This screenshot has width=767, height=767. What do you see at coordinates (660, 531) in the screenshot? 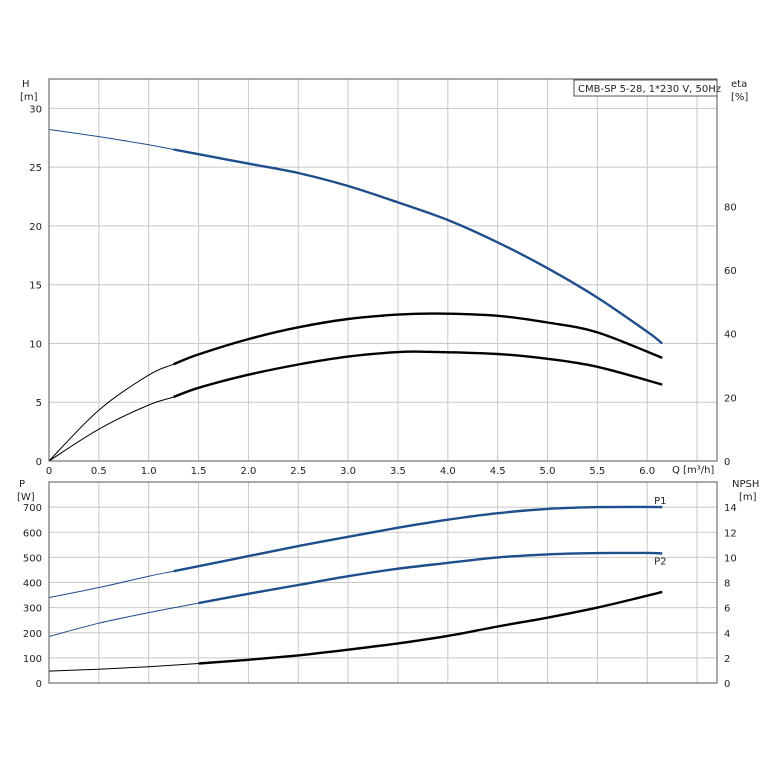
I see `series-labels: P1 P2` at bounding box center [660, 531].